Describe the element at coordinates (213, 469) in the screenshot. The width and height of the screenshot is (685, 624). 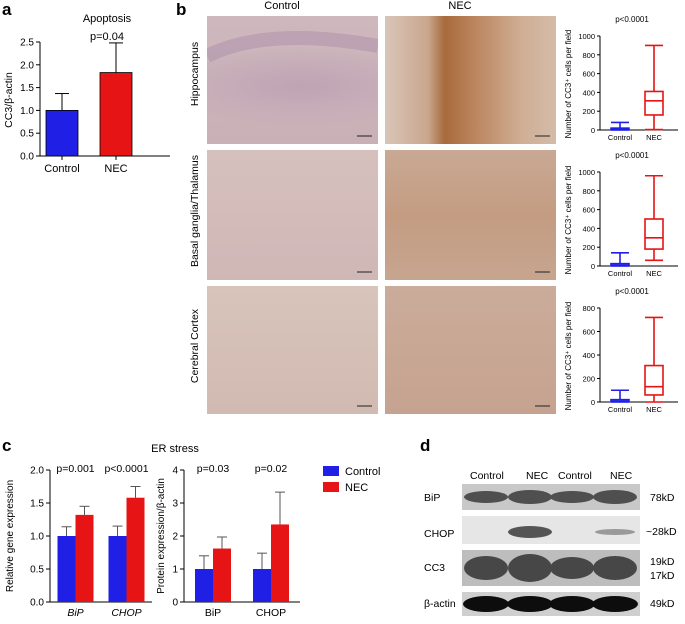
I see `chart-c-pvalue: p=0.03` at that location.